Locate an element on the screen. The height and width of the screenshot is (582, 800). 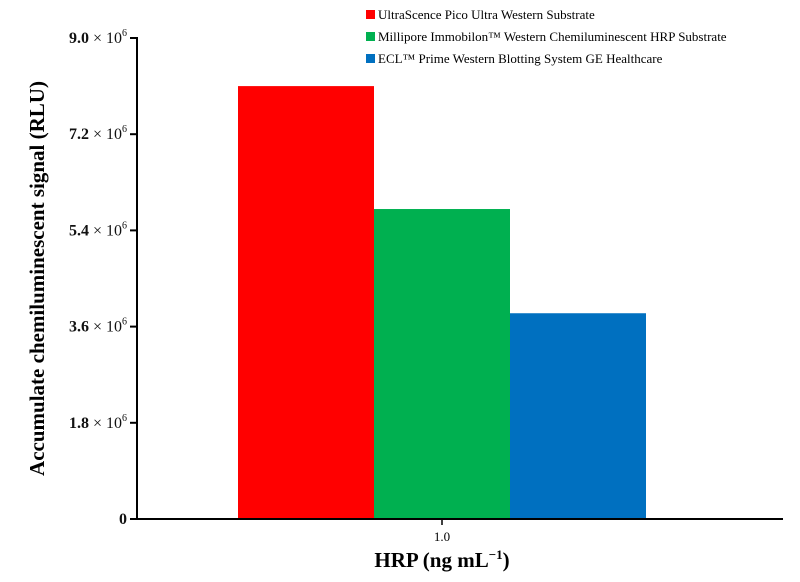
y-tick-label: 0 is located at coordinates (123, 519).